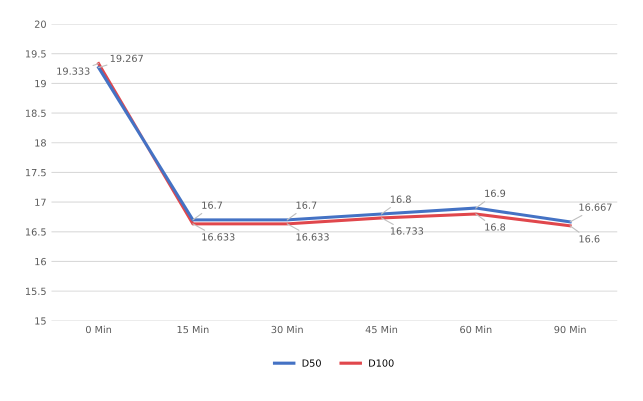  Describe the element at coordinates (407, 231) in the screenshot. I see `data-label: 16.733` at that location.